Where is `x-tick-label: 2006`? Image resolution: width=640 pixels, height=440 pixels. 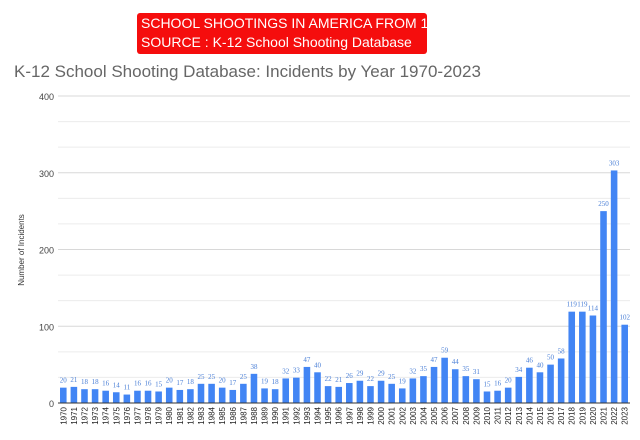 x-tick-label: 2006 is located at coordinates (445, 415).